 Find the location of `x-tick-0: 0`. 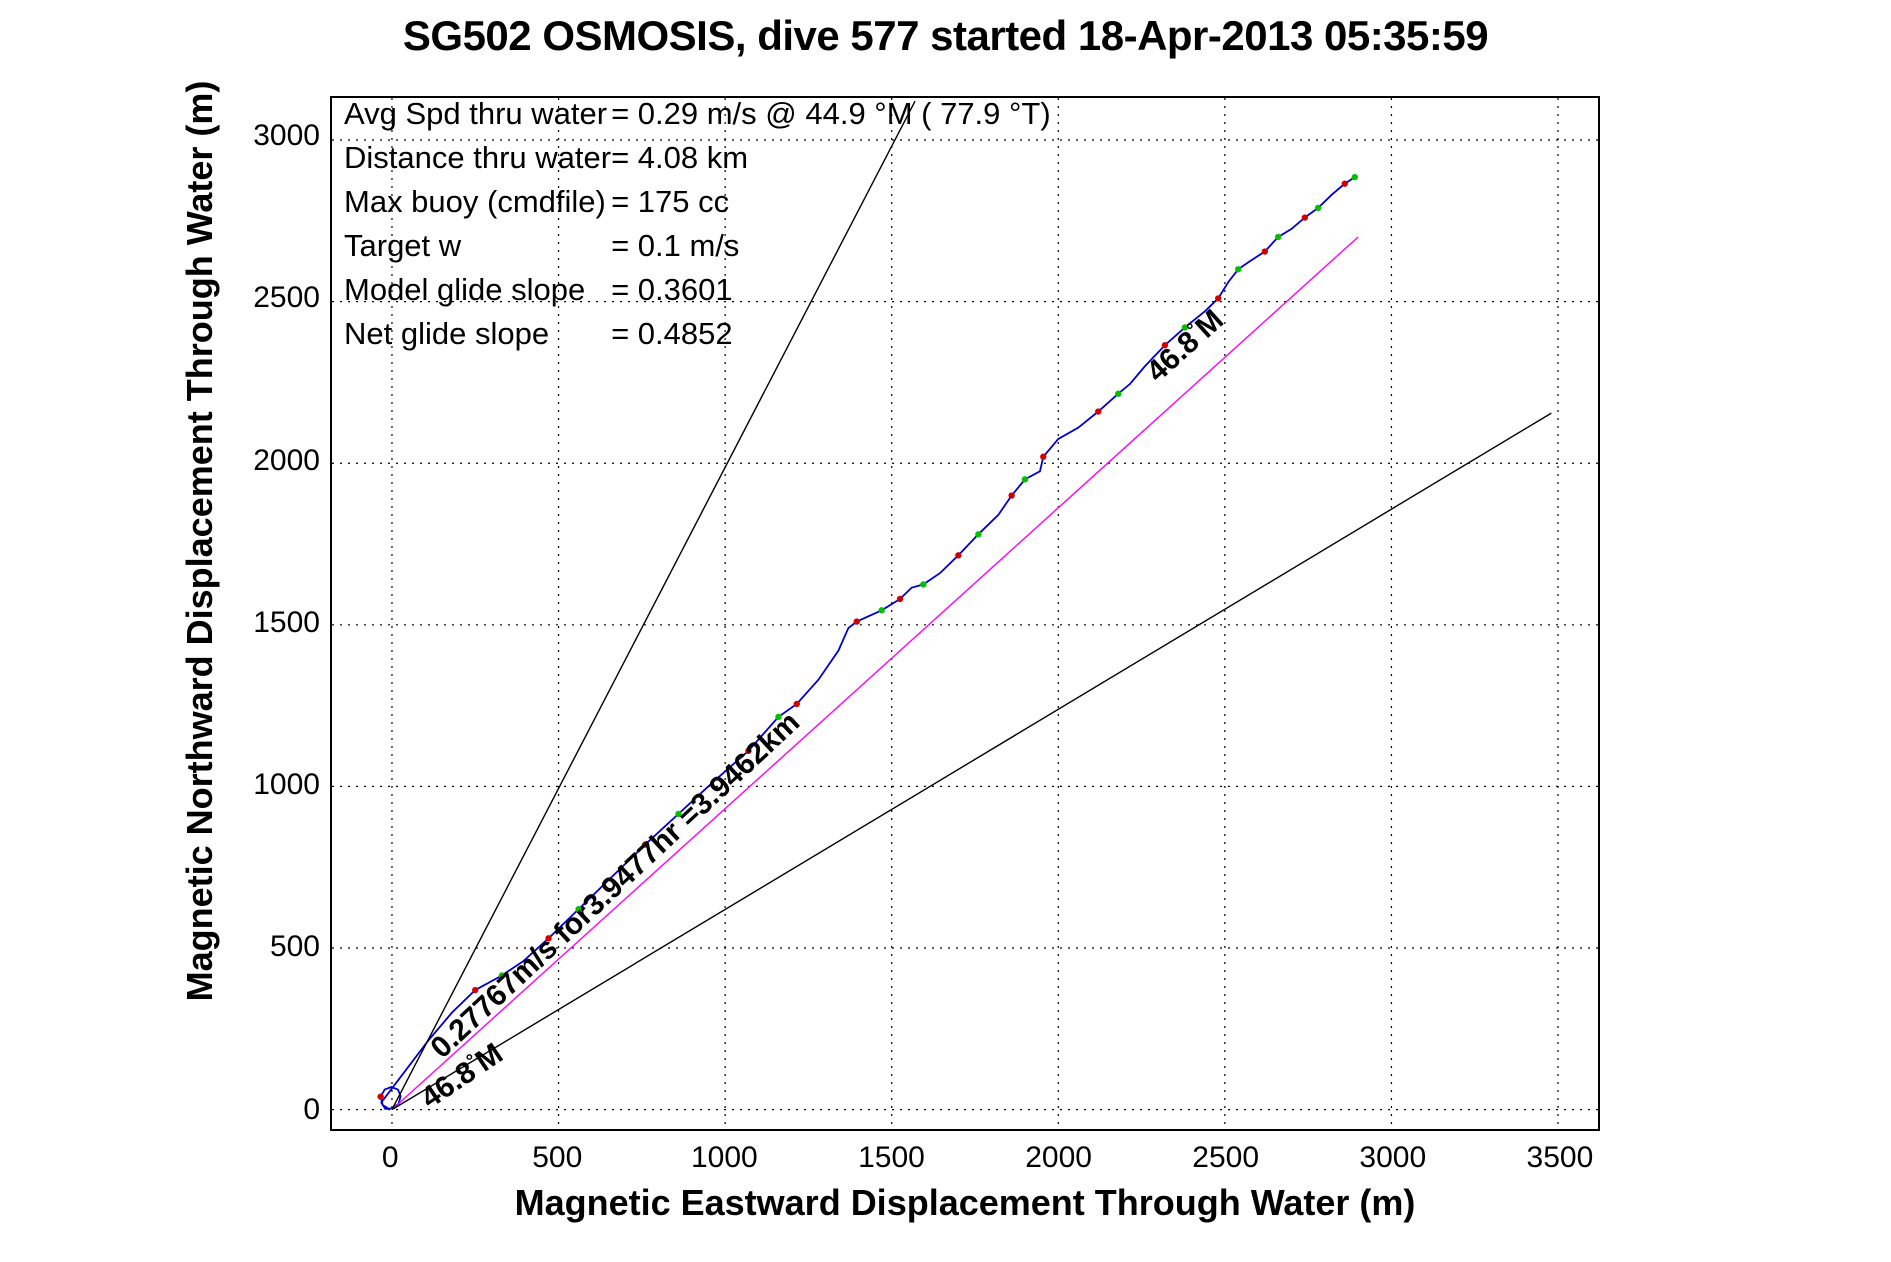

x-tick-0: 0 is located at coordinates (390, 1157).